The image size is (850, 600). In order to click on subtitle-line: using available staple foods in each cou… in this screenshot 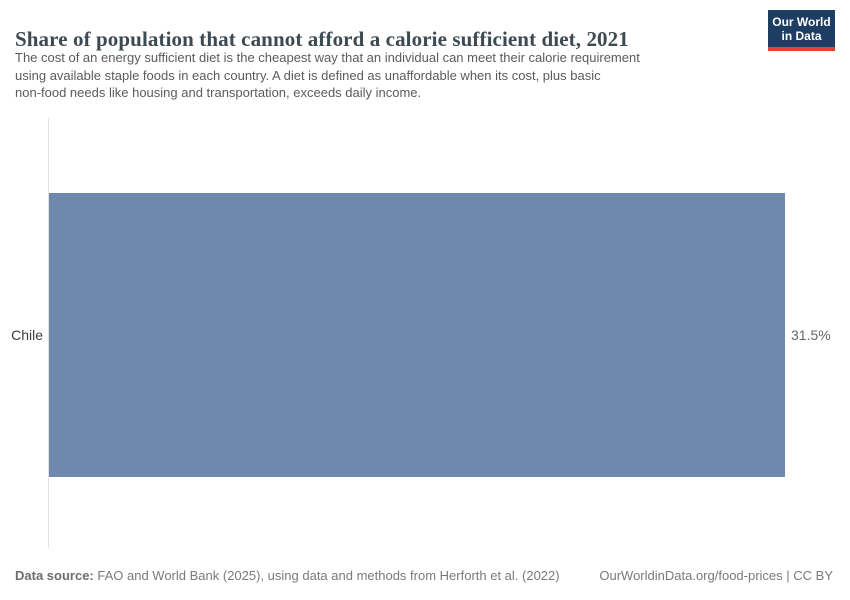, I will do `click(308, 75)`.